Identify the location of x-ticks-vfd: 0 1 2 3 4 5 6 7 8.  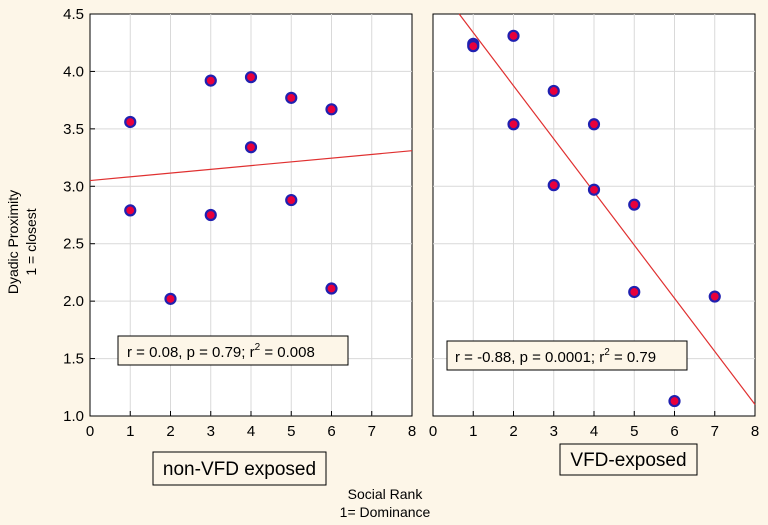
(594, 425).